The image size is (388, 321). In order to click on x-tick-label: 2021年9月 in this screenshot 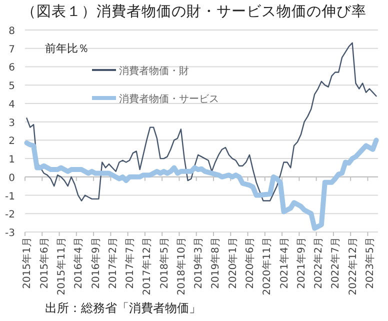, I will do `click(301, 263)`.